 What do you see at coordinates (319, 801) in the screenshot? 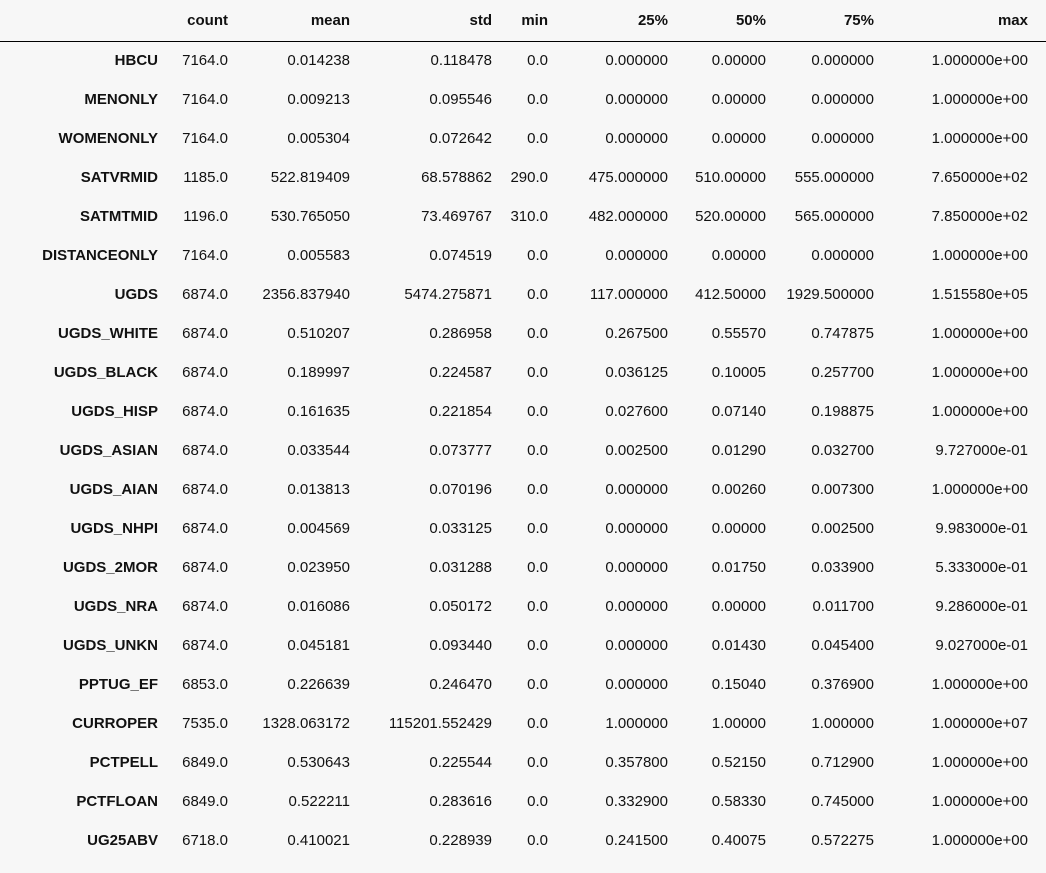
I see `cell: 0.522211` at bounding box center [319, 801].